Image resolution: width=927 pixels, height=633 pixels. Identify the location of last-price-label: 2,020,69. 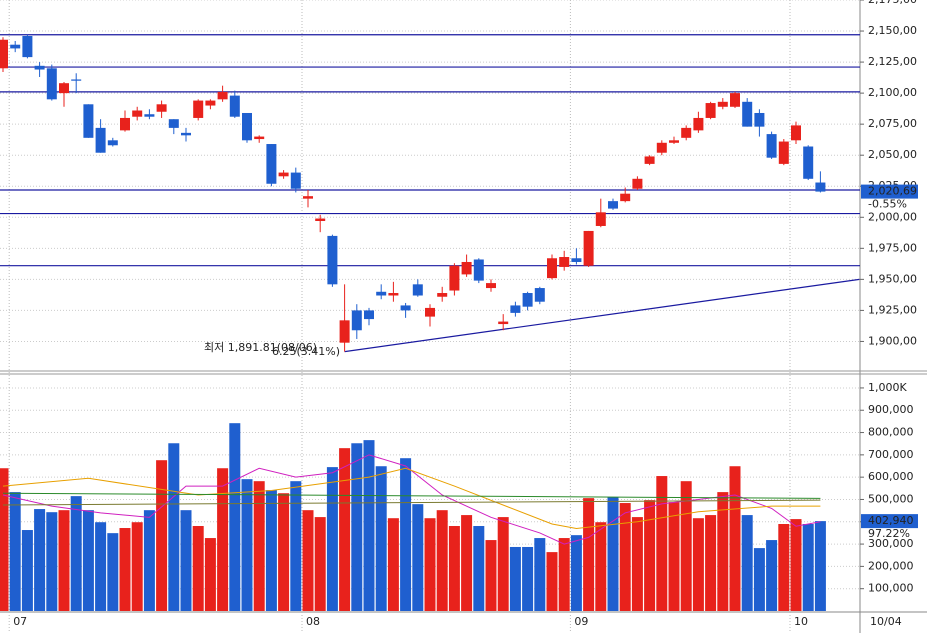
(892, 191).